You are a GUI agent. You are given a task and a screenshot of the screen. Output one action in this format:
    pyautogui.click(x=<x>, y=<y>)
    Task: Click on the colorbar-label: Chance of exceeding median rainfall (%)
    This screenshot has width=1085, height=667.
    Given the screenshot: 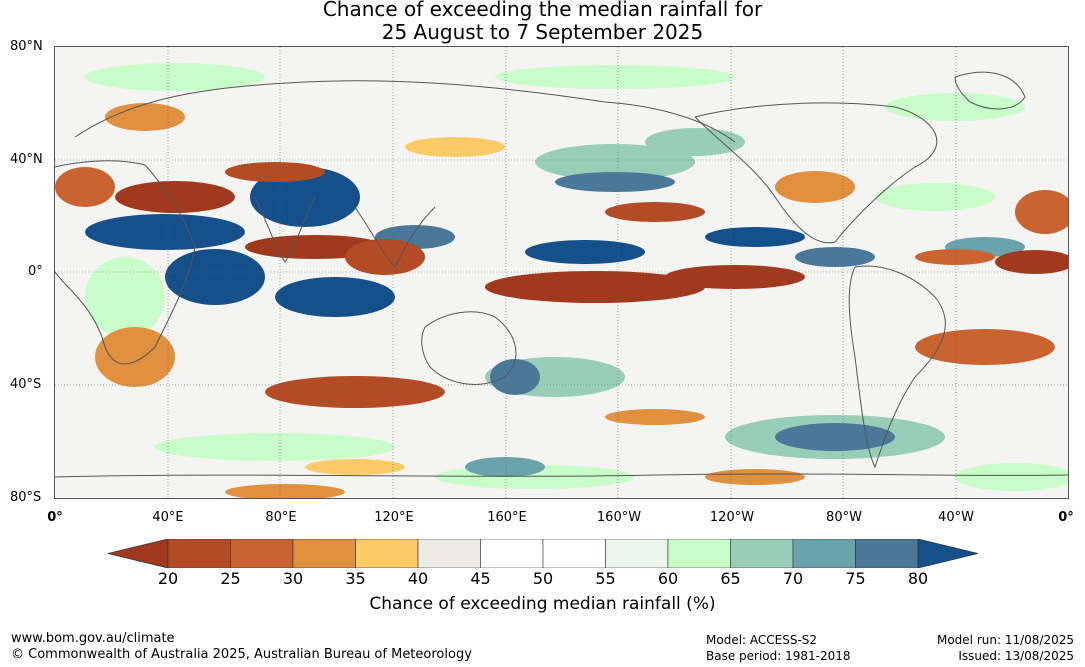 What is the action you would take?
    pyautogui.click(x=542, y=604)
    